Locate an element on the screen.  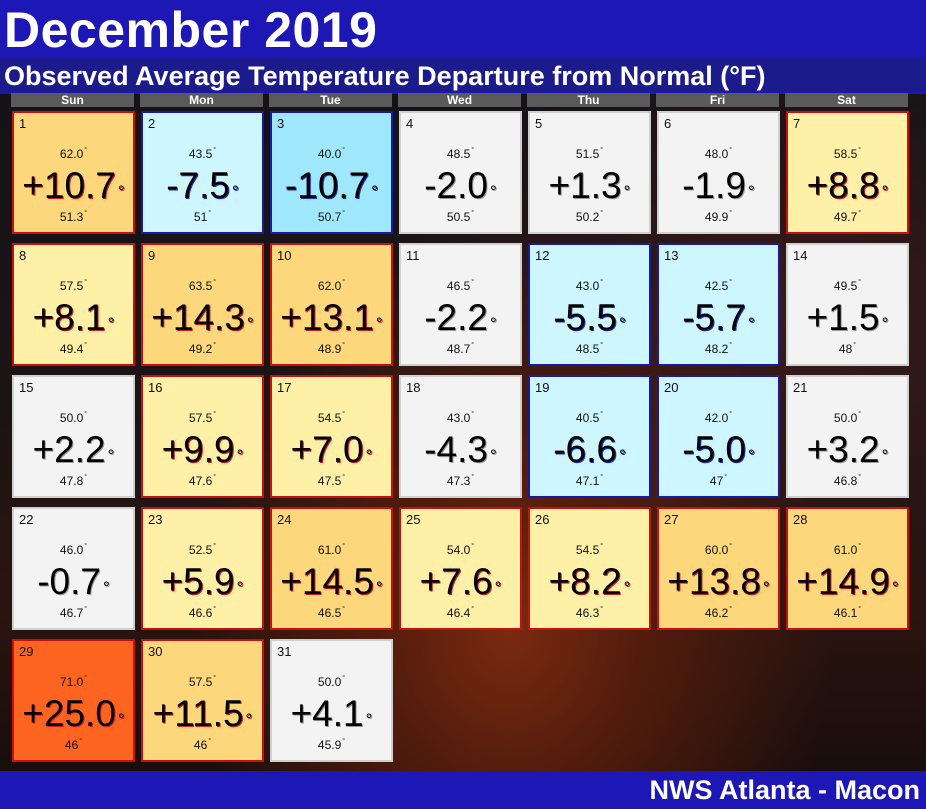
day-cell: 5 51.5° +1.3 ° 50.2° is located at coordinates (589, 172).